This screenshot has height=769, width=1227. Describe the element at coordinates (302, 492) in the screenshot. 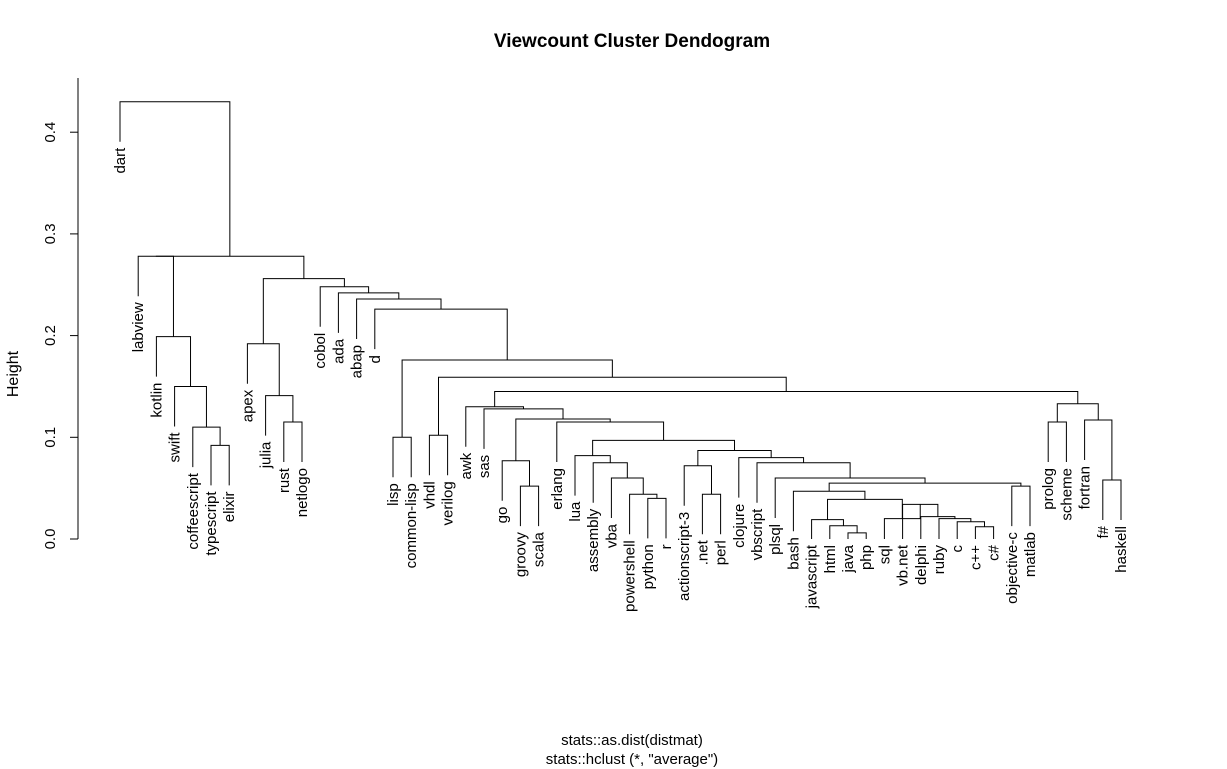

I see `leaf-label: netlogo` at that location.